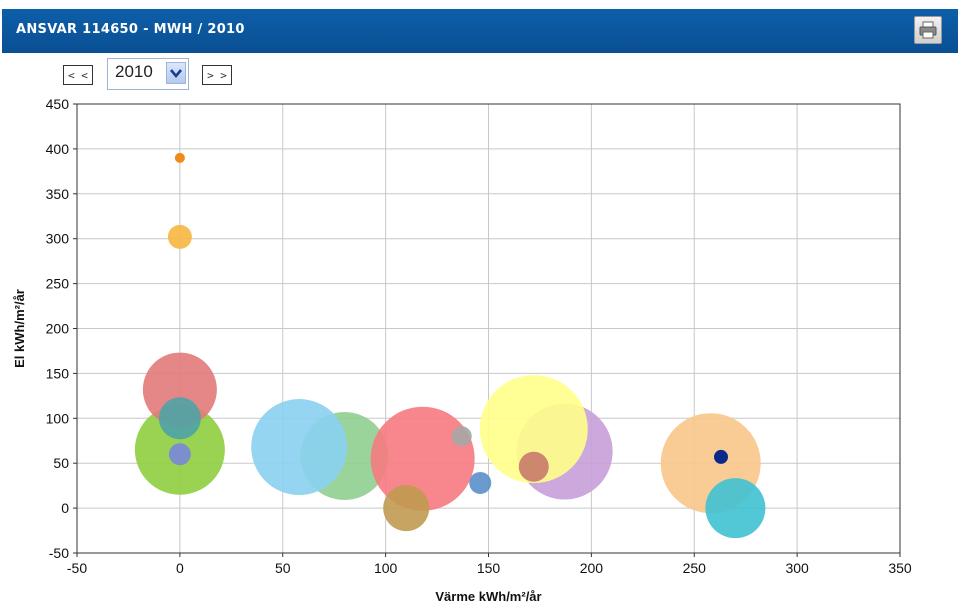 Image resolution: width=960 pixels, height=615 pixels. What do you see at coordinates (58, 104) in the screenshot?
I see `y-tick-label: 450` at bounding box center [58, 104].